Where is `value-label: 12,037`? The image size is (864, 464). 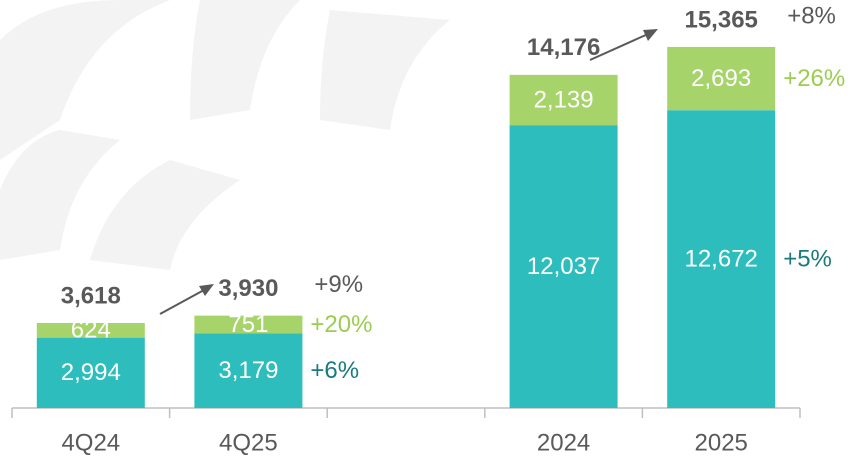
value-label: 12,037 is located at coordinates (563, 266).